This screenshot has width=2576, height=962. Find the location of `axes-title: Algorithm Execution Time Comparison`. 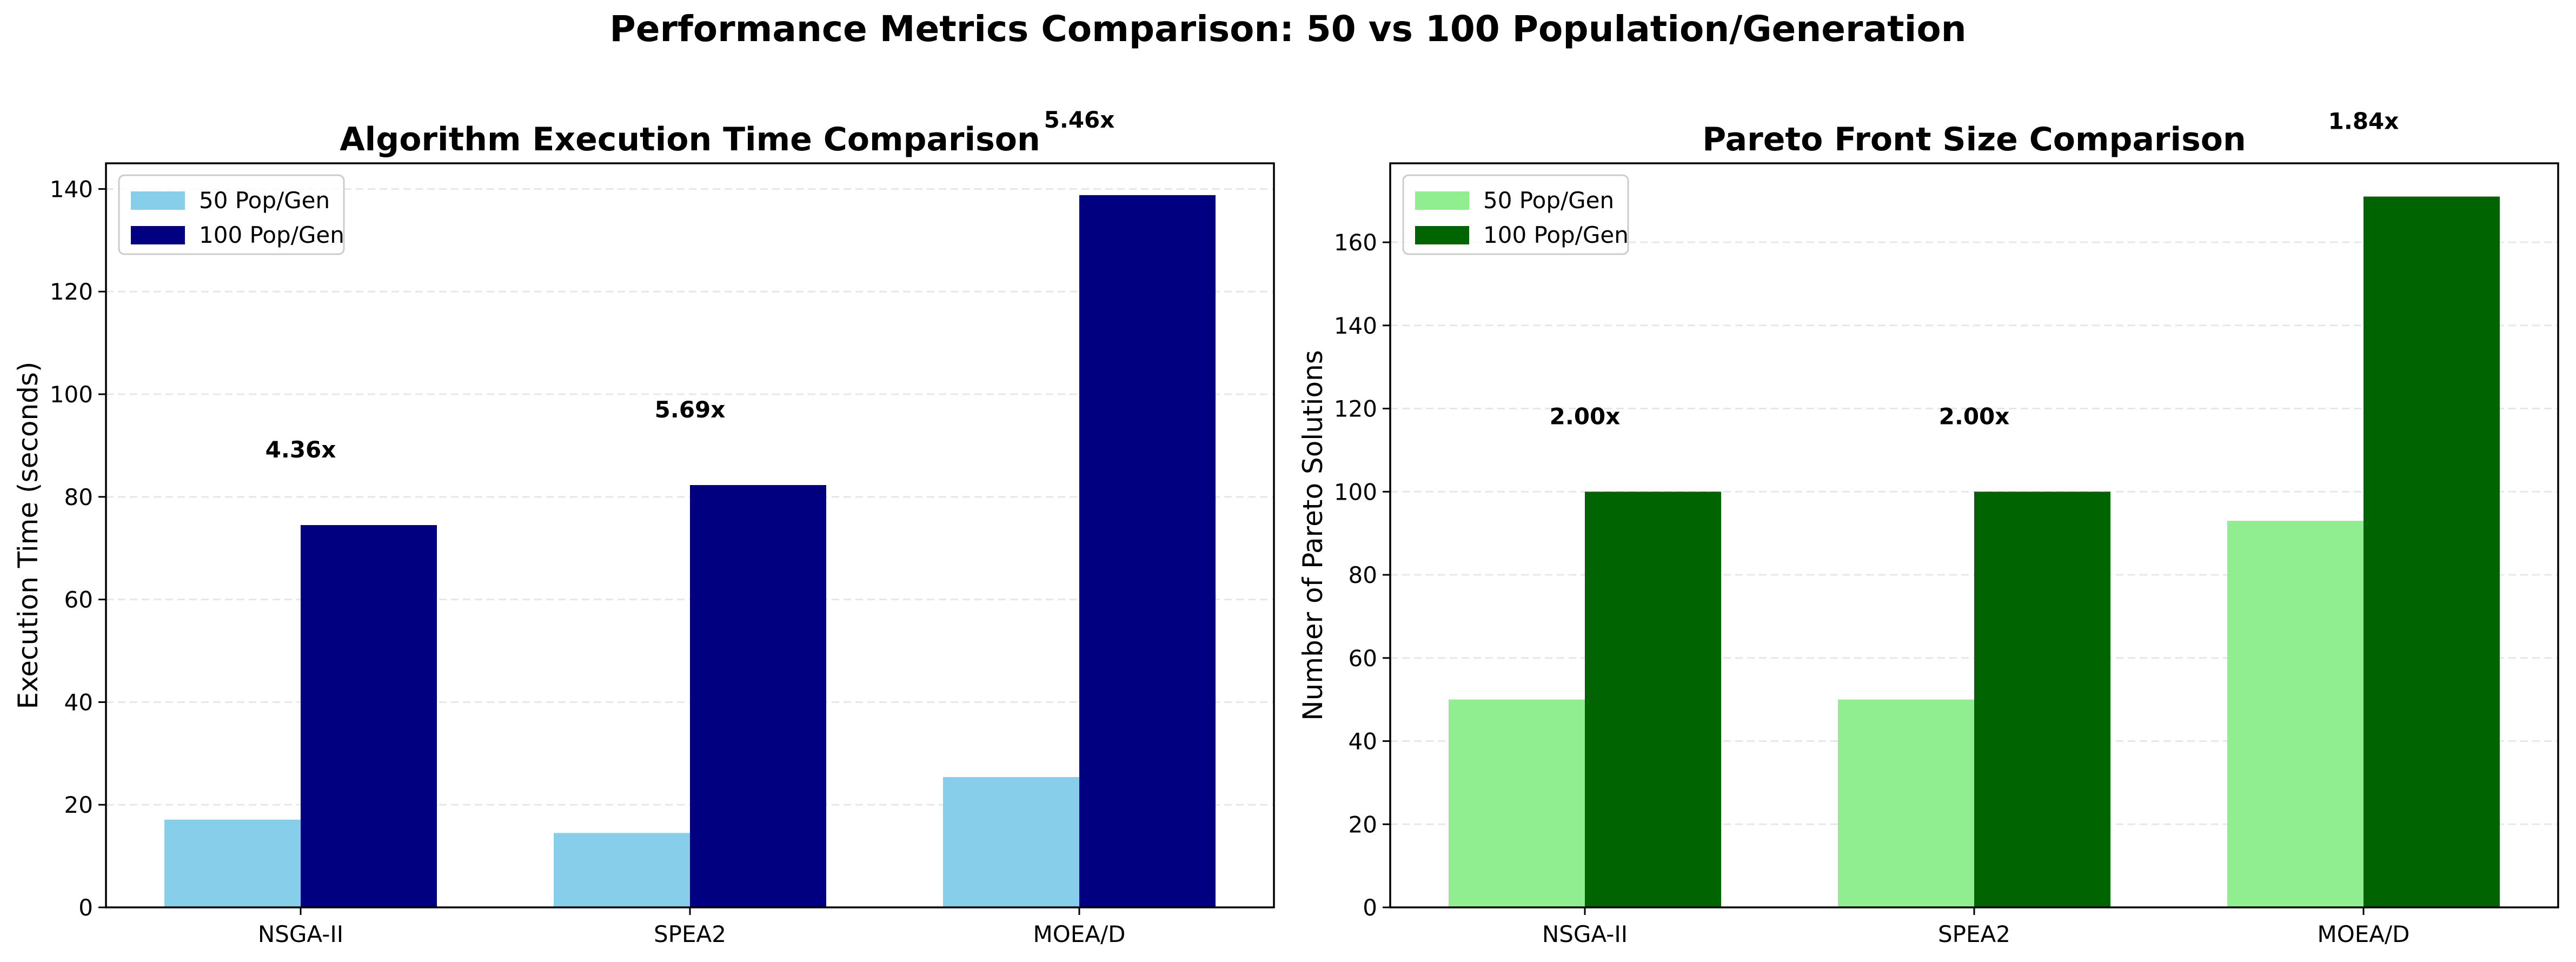

axes-title: Algorithm Execution Time Comparison is located at coordinates (690, 139).